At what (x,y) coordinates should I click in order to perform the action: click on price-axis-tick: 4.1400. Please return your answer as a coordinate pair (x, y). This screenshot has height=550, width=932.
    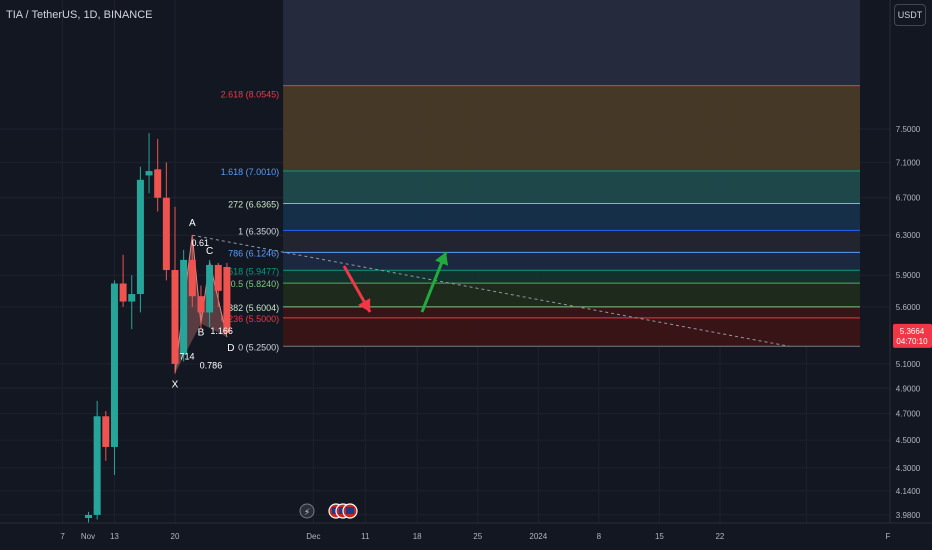
    Looking at the image, I should click on (908, 491).